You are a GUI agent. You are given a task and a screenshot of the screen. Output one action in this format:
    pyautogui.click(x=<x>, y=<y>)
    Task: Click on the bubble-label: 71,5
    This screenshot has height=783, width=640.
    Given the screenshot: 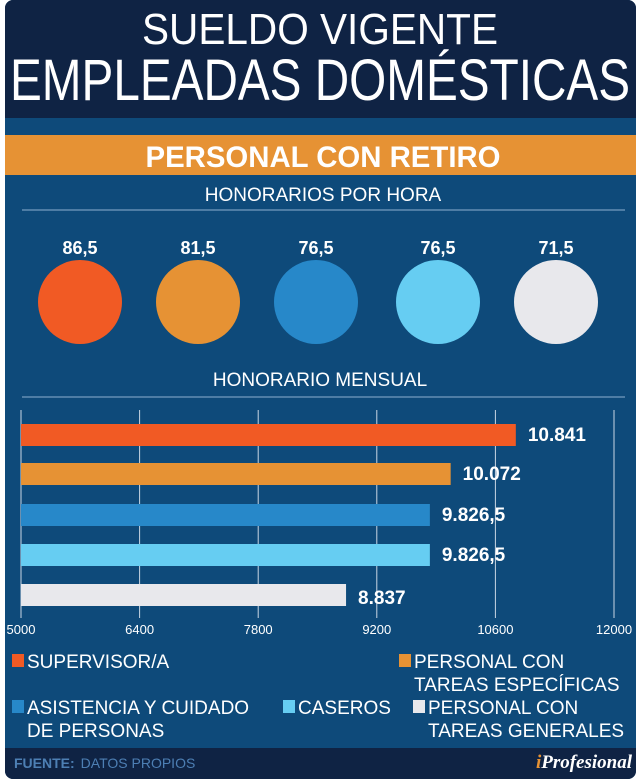 What is the action you would take?
    pyautogui.click(x=555, y=248)
    